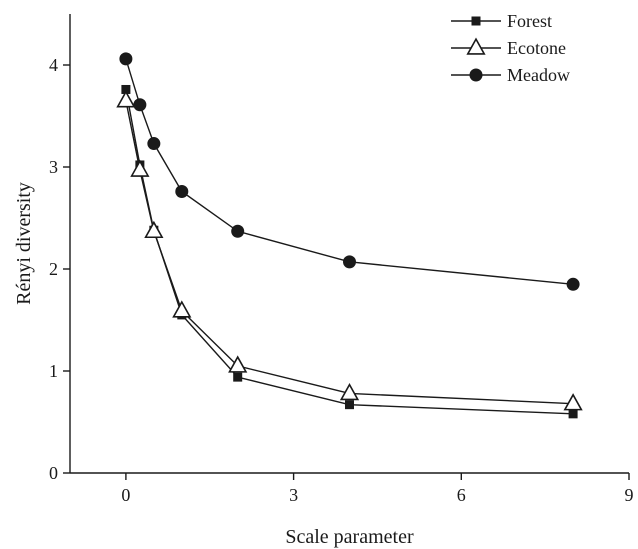 Image resolution: width=638 pixels, height=549 pixels. Describe the element at coordinates (501, 21) in the screenshot. I see `legend-entry-forest: Forest` at that location.